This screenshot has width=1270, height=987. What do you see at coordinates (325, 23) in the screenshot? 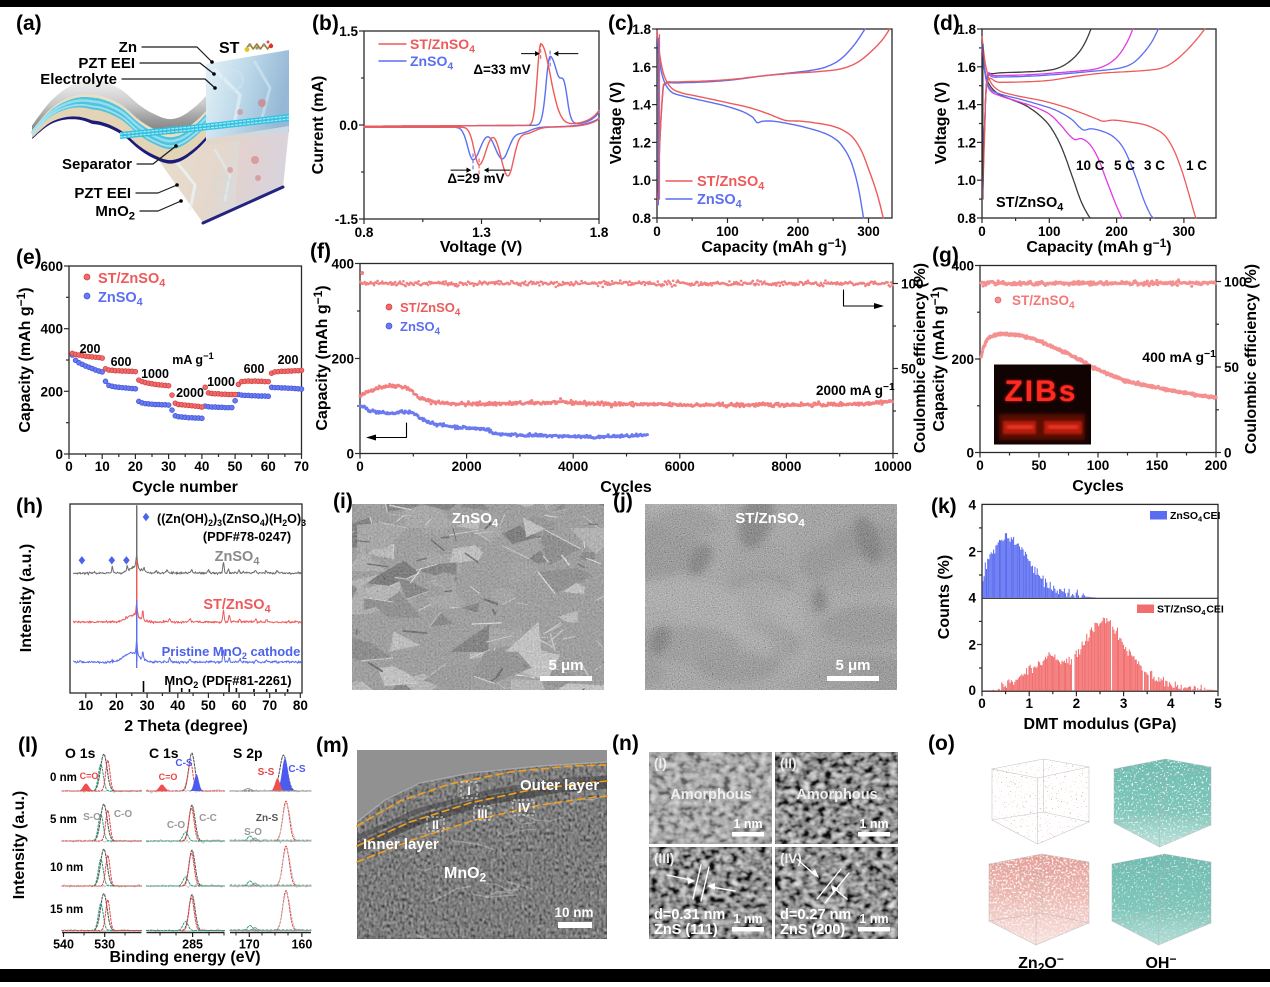
I see `svg-text: (b)` at bounding box center [325, 23].